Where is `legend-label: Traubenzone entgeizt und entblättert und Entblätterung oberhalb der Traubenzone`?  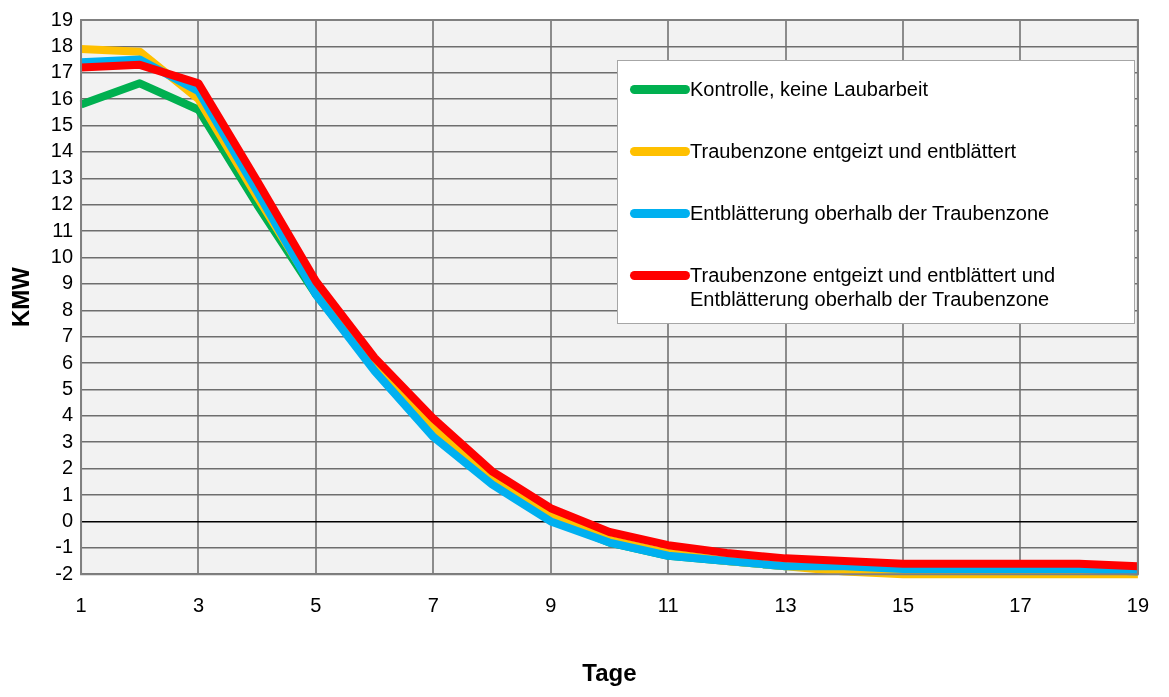 legend-label: Traubenzone entgeizt und entblättert und Entblätterung oberhalb der Traubenzone is located at coordinates (873, 287).